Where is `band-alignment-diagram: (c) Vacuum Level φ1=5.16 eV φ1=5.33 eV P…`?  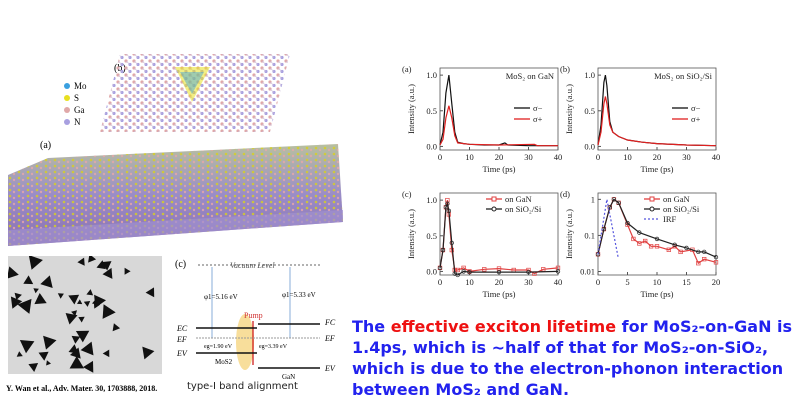 band-alignment-diagram: (c) Vacuum Level φ1=5.16 eV φ1=5.33 eV P… is located at coordinates (255, 320).